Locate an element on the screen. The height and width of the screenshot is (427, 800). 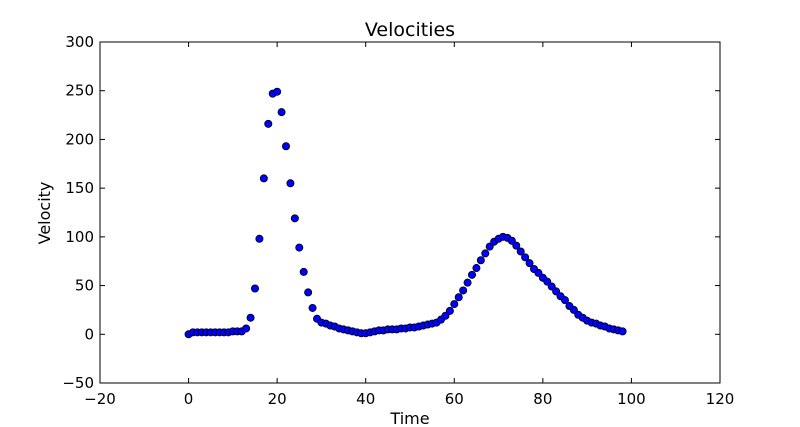
x-tick-label: −20 is located at coordinates (100, 399).